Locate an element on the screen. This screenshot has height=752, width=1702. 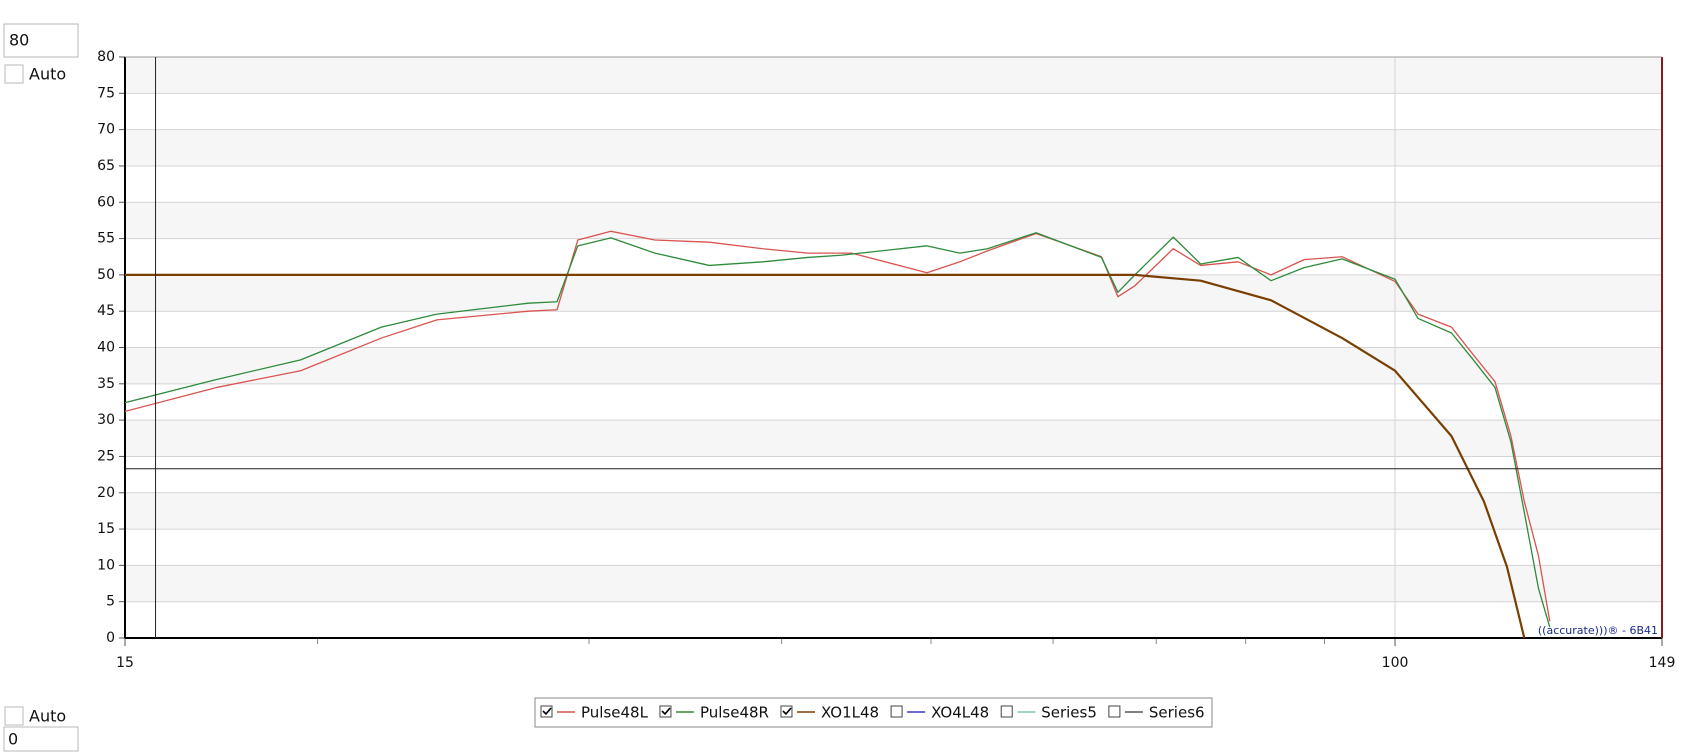
legend-label: XO1L48 is located at coordinates (850, 713).